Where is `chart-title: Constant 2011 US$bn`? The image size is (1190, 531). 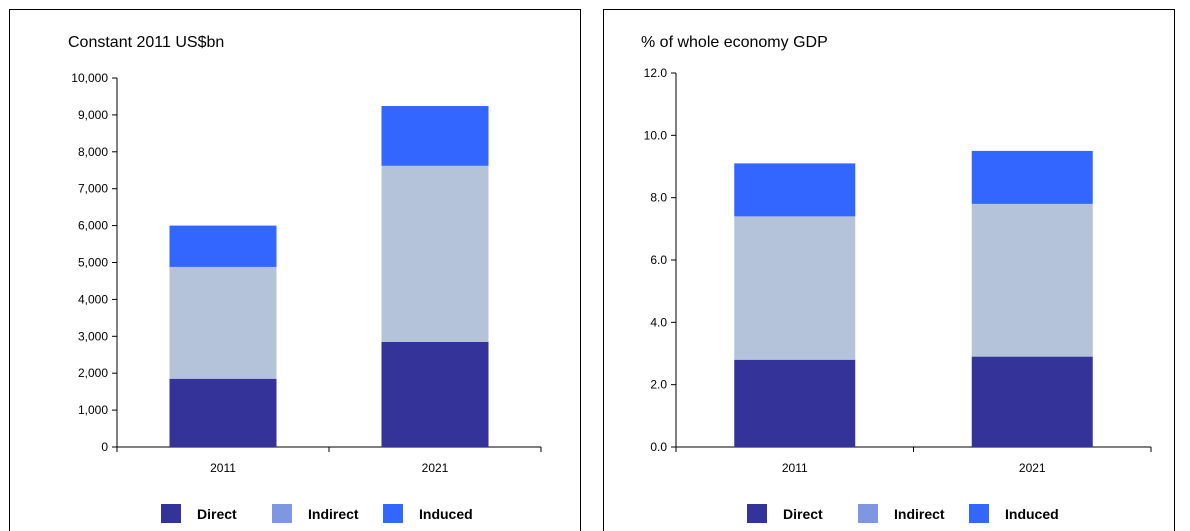 chart-title: Constant 2011 US$bn is located at coordinates (146, 42).